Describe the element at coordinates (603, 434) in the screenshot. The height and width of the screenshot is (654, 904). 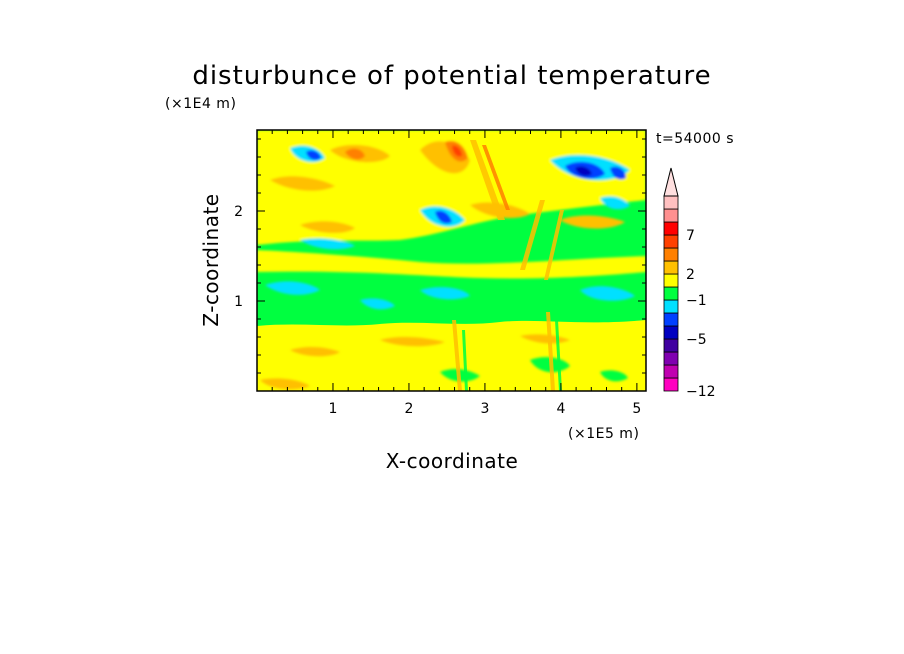
I see `x-unit-label: (×1E5 m)` at that location.